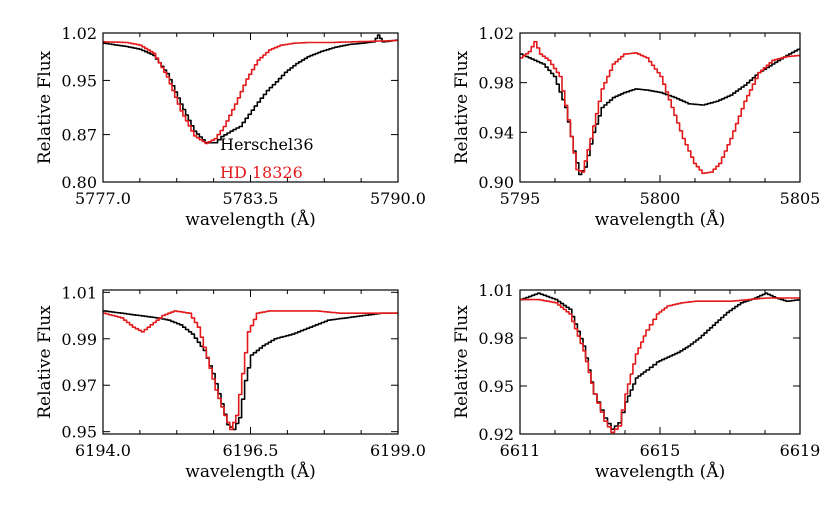  I want to click on x-tick-label: 5795, so click(520, 198).